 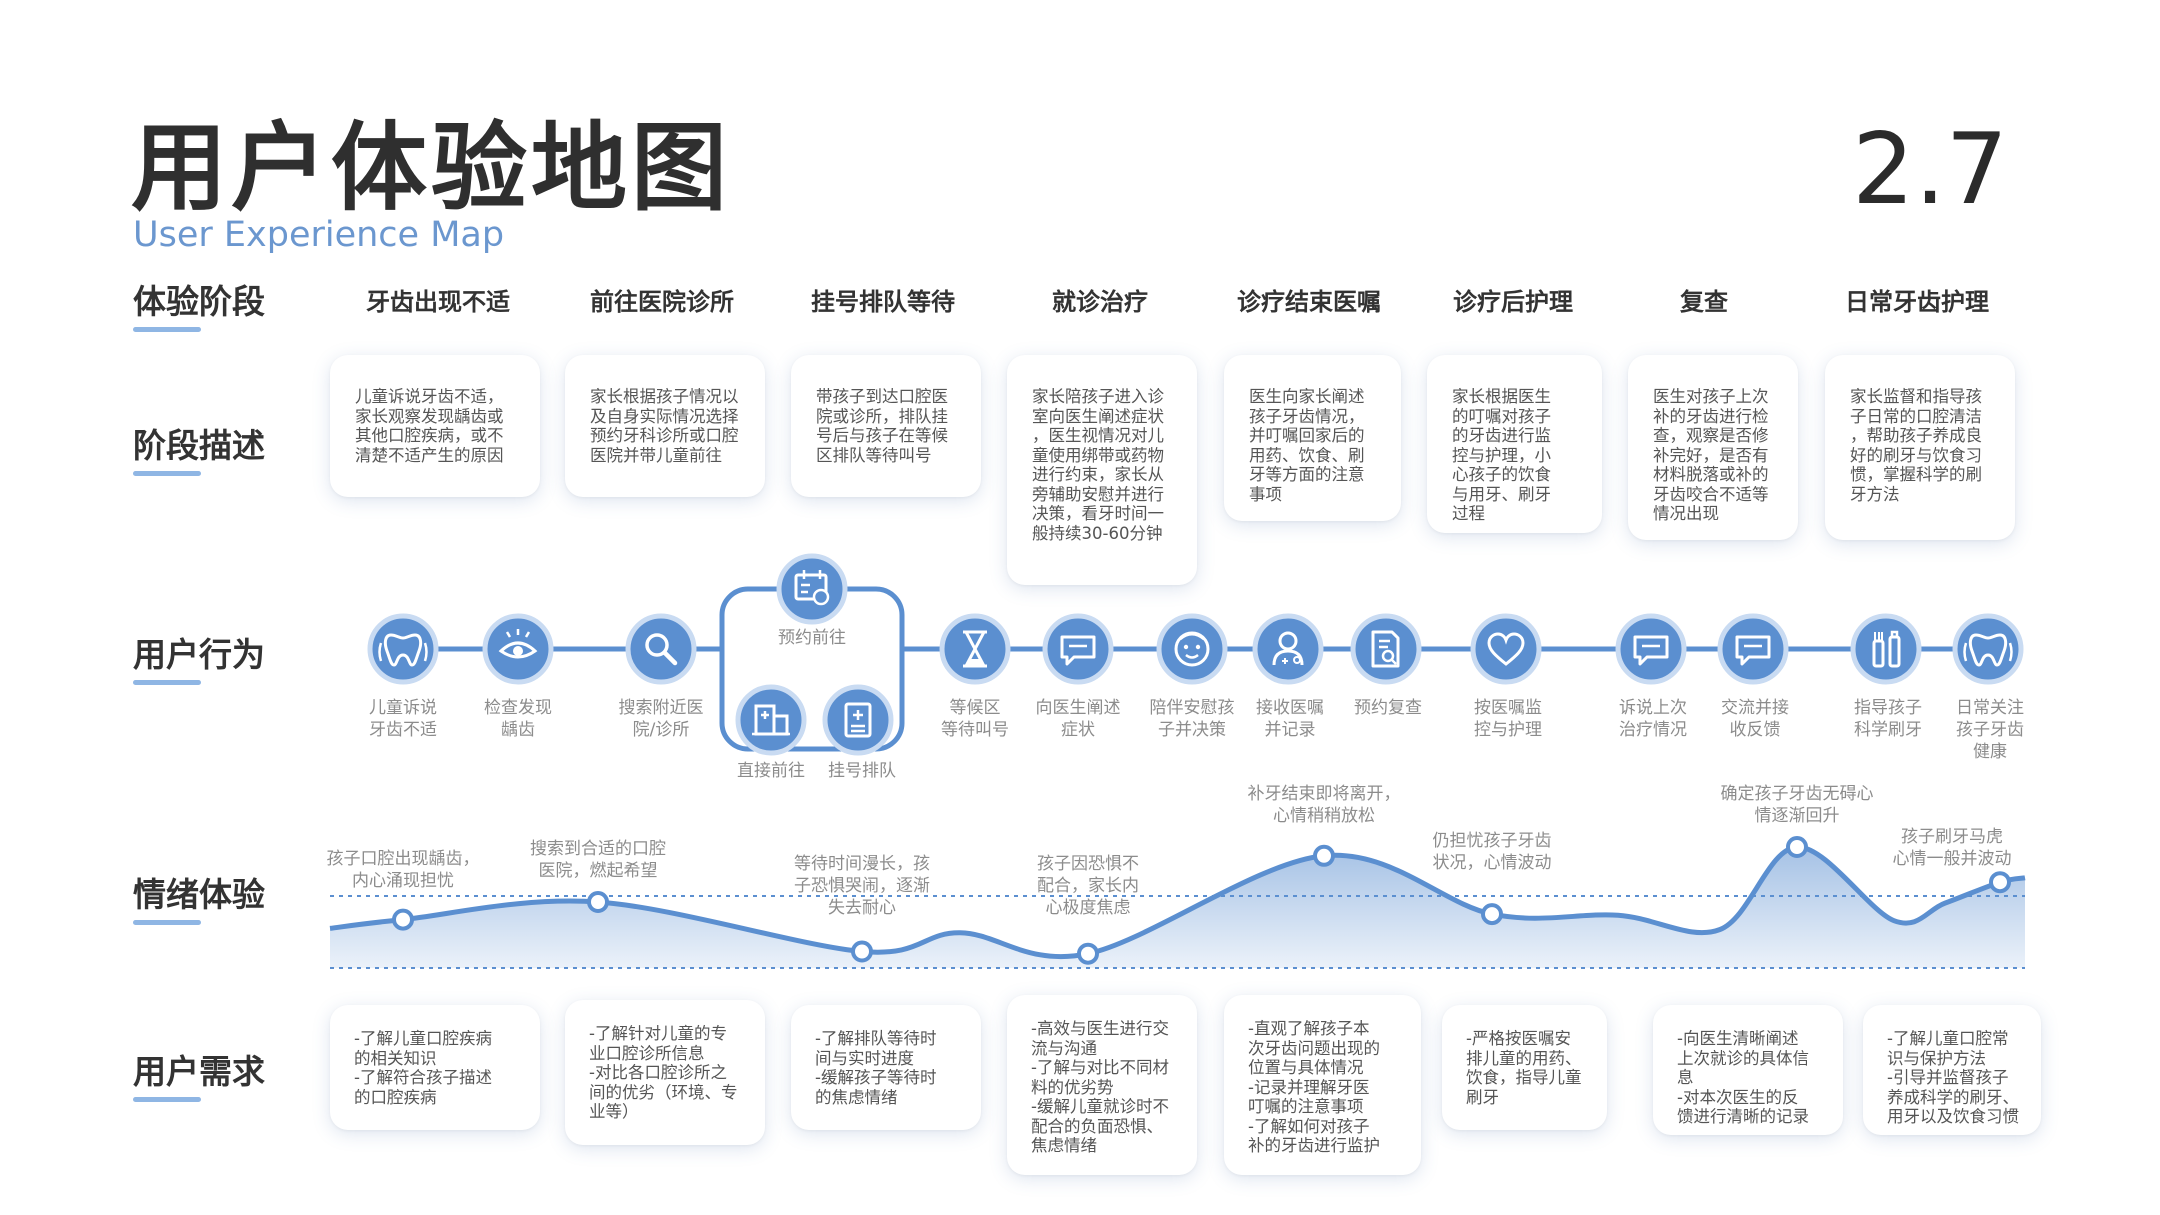 I want to click on document-search-icon, so click(x=1386, y=649).